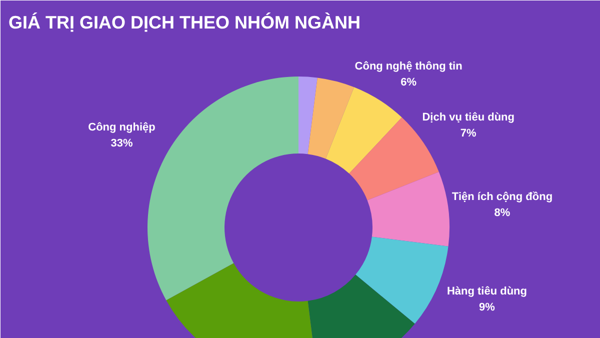 Image resolution: width=600 pixels, height=338 pixels. Describe the element at coordinates (122, 127) in the screenshot. I see `slice-label: Công nghiệp` at that location.